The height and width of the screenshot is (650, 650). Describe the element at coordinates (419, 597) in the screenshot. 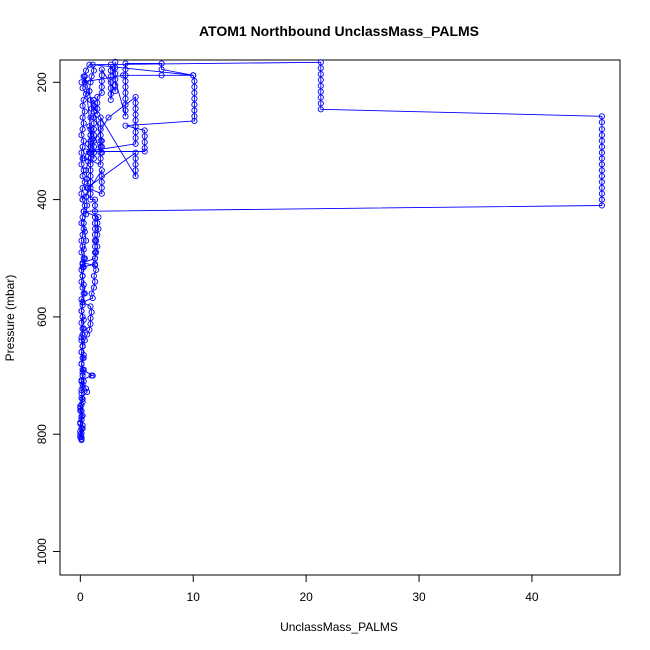

I see `x-tick-label: 30` at that location.